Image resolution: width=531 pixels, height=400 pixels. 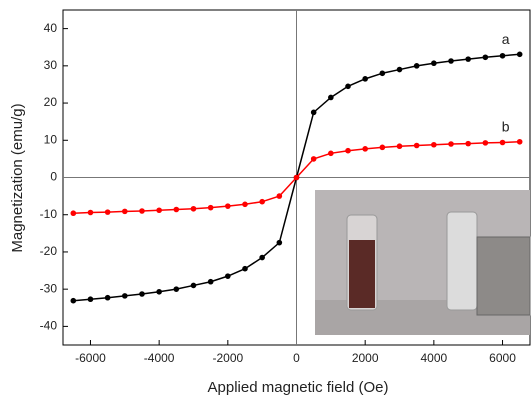 What do you see at coordinates (506, 126) in the screenshot?
I see `series-label: b` at bounding box center [506, 126].